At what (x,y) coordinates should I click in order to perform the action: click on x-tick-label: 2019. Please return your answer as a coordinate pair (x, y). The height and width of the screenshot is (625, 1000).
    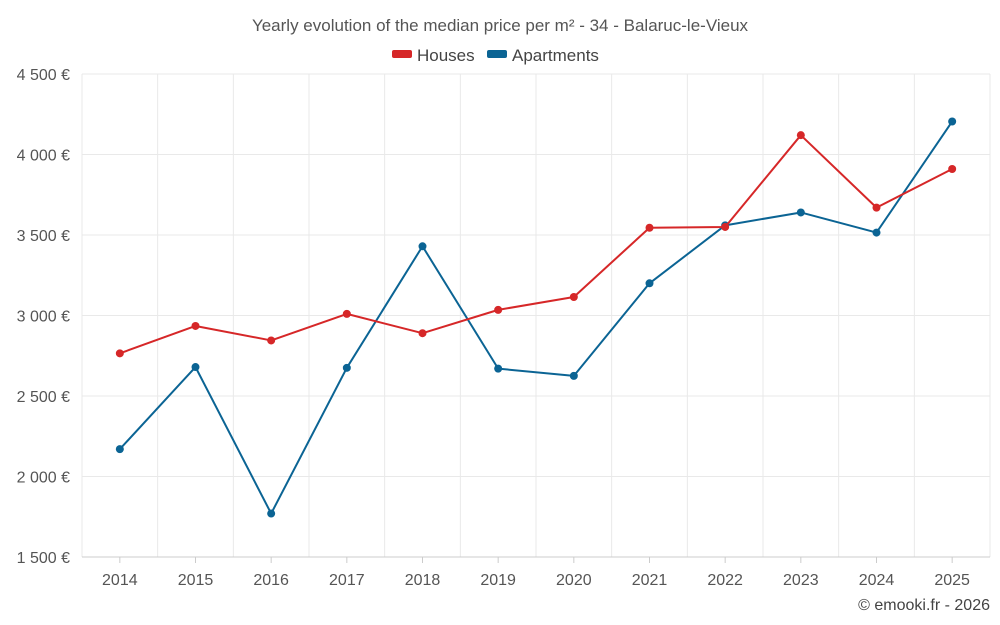
    Looking at the image, I should click on (498, 580).